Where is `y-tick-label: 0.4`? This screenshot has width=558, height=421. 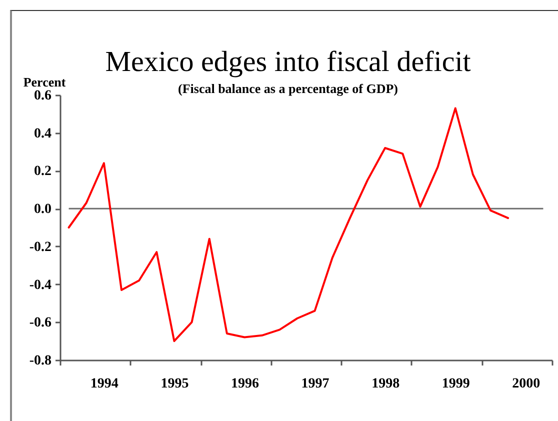
y-tick-label: 0.4 is located at coordinates (43, 134).